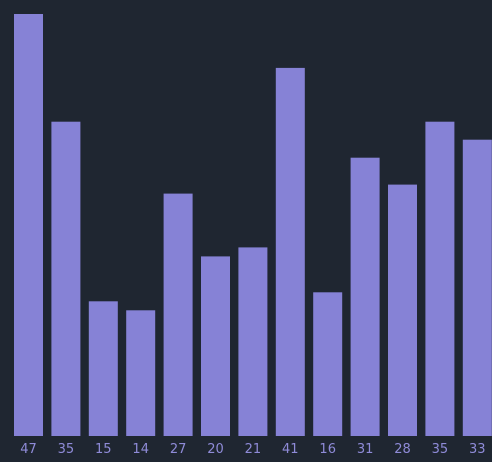 This screenshot has height=462, width=492. What do you see at coordinates (327, 449) in the screenshot?
I see `x-tick-label-8: 16` at bounding box center [327, 449].